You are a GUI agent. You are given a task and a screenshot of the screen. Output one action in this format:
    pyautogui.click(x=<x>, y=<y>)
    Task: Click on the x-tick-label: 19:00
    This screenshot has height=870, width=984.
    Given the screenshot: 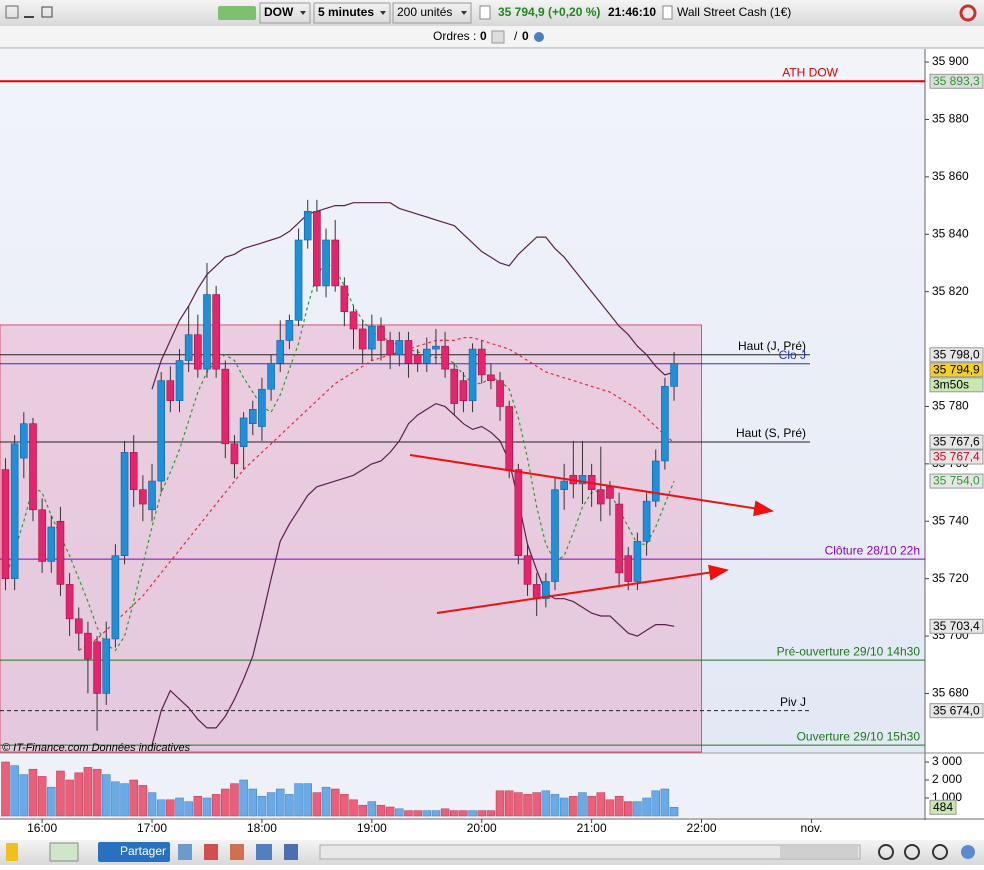 What is the action you would take?
    pyautogui.click(x=372, y=828)
    